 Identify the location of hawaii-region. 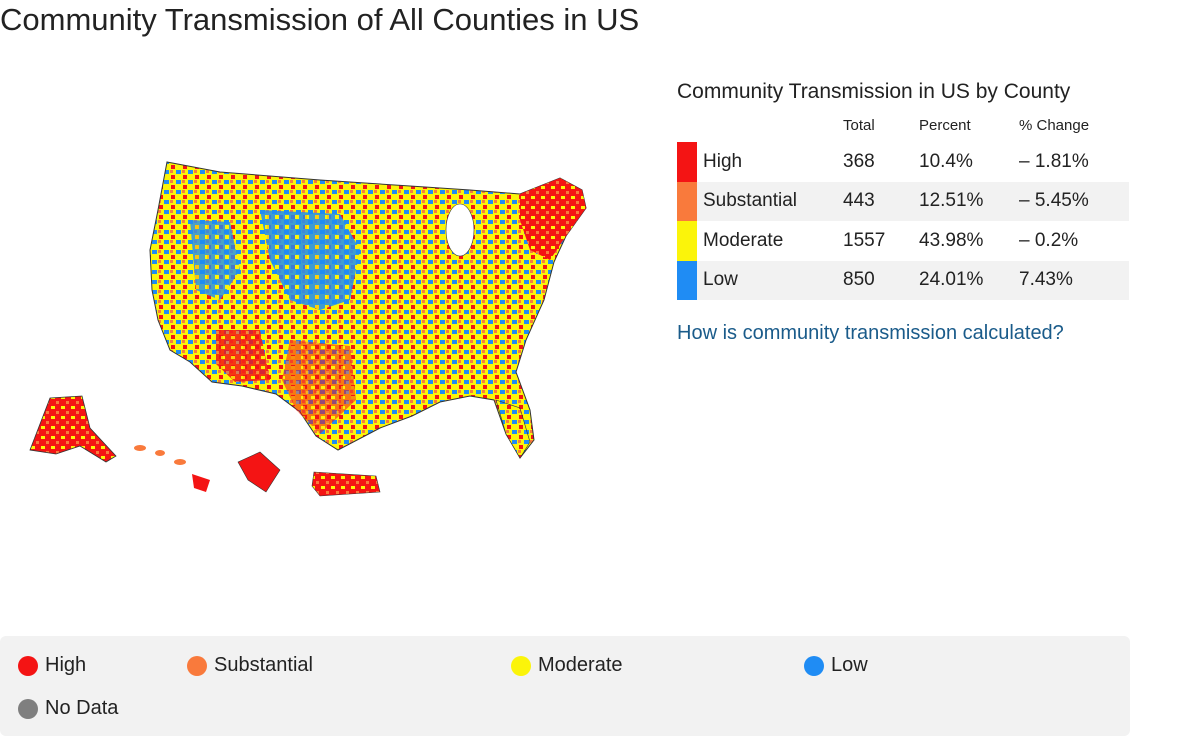
(172, 468).